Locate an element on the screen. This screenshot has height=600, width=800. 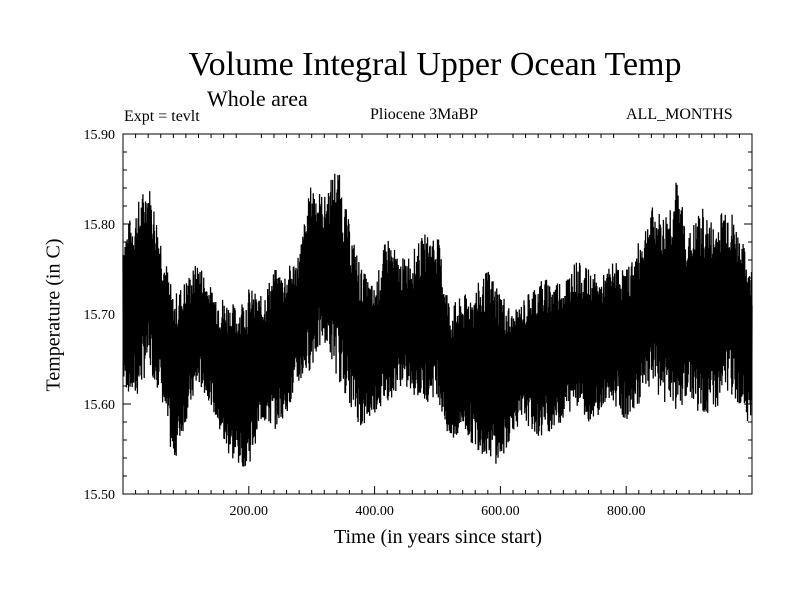
y-tick-label: 15.80 is located at coordinates (100, 225).